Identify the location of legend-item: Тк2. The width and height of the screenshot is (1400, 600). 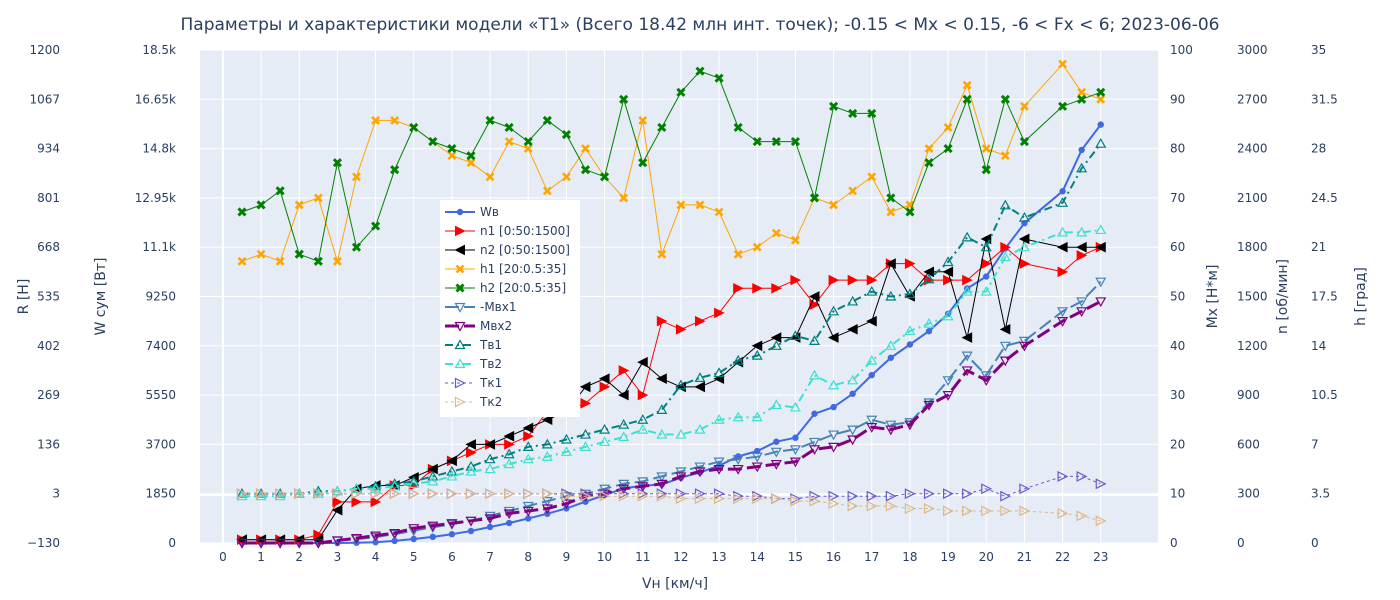
(473, 402).